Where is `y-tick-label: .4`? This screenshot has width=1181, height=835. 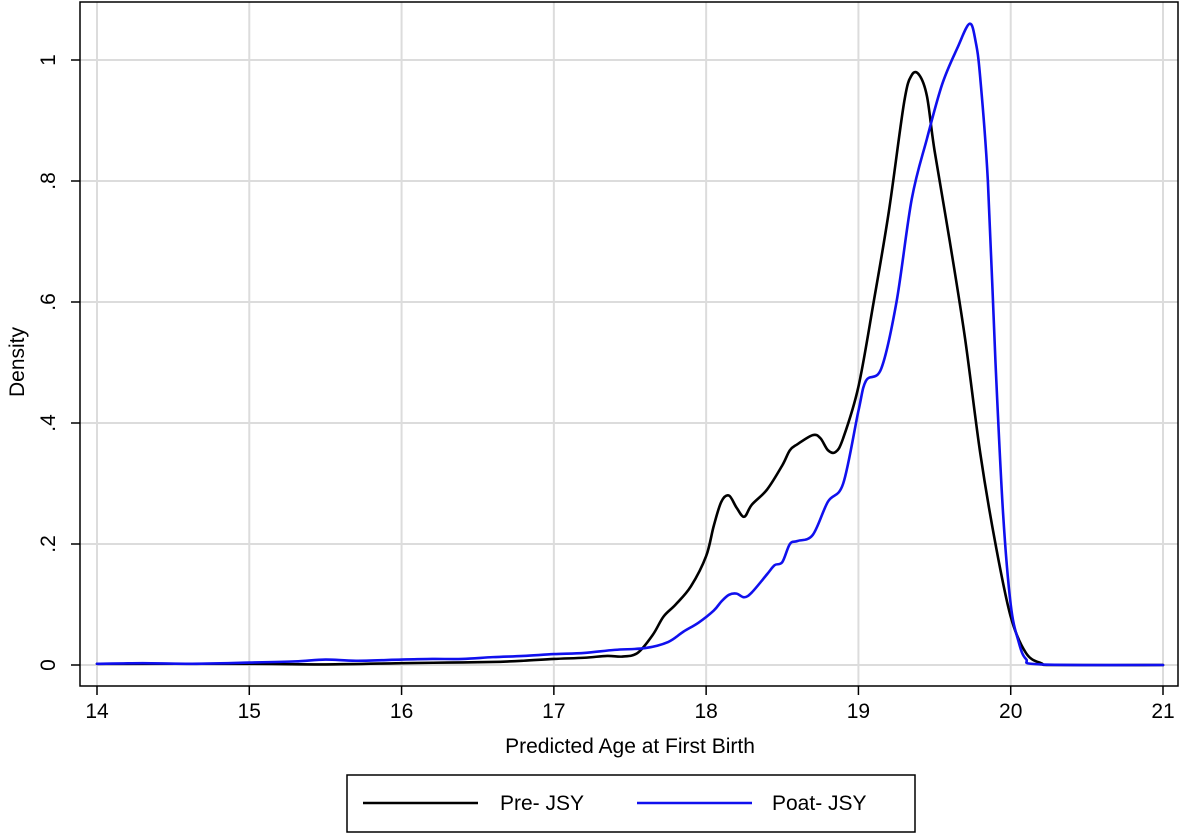
y-tick-label: .4 is located at coordinates (48, 423).